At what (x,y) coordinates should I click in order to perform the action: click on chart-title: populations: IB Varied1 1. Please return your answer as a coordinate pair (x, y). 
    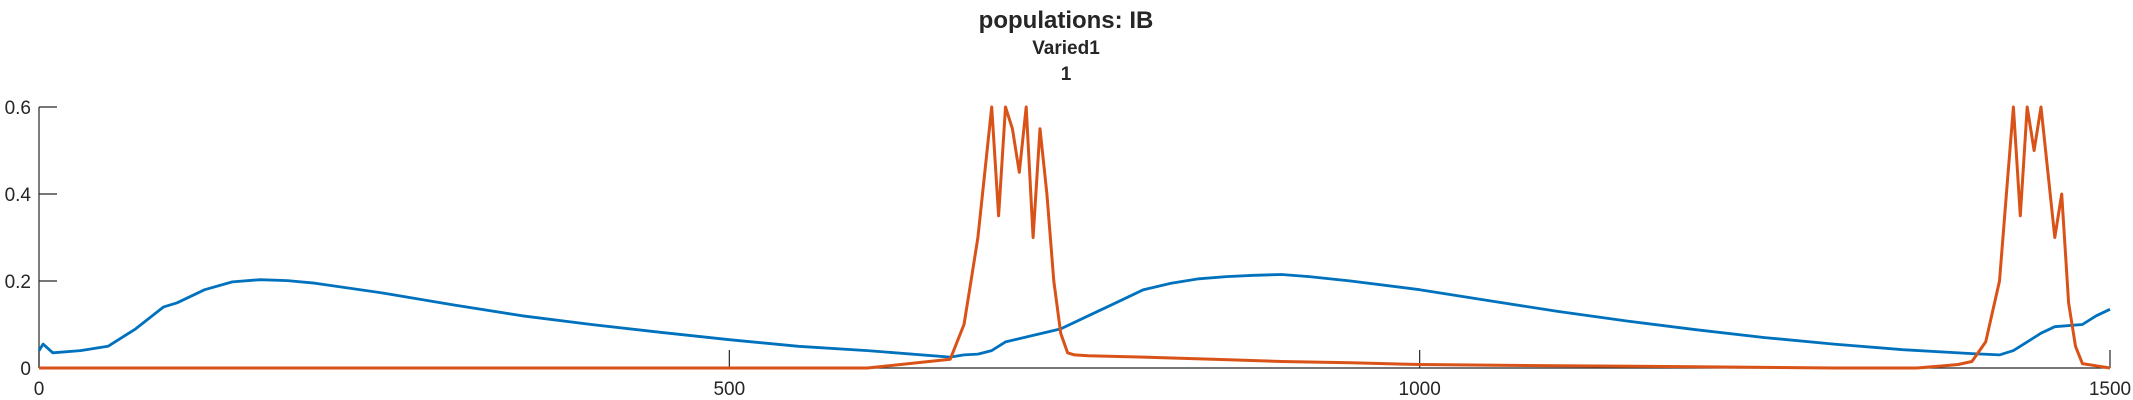
    Looking at the image, I should click on (1066, 46).